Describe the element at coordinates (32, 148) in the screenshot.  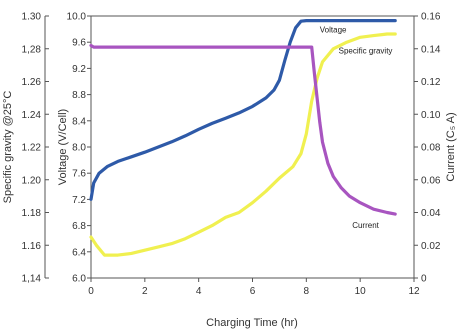
I see `specific-gravity-tick-label: 1.22` at that location.